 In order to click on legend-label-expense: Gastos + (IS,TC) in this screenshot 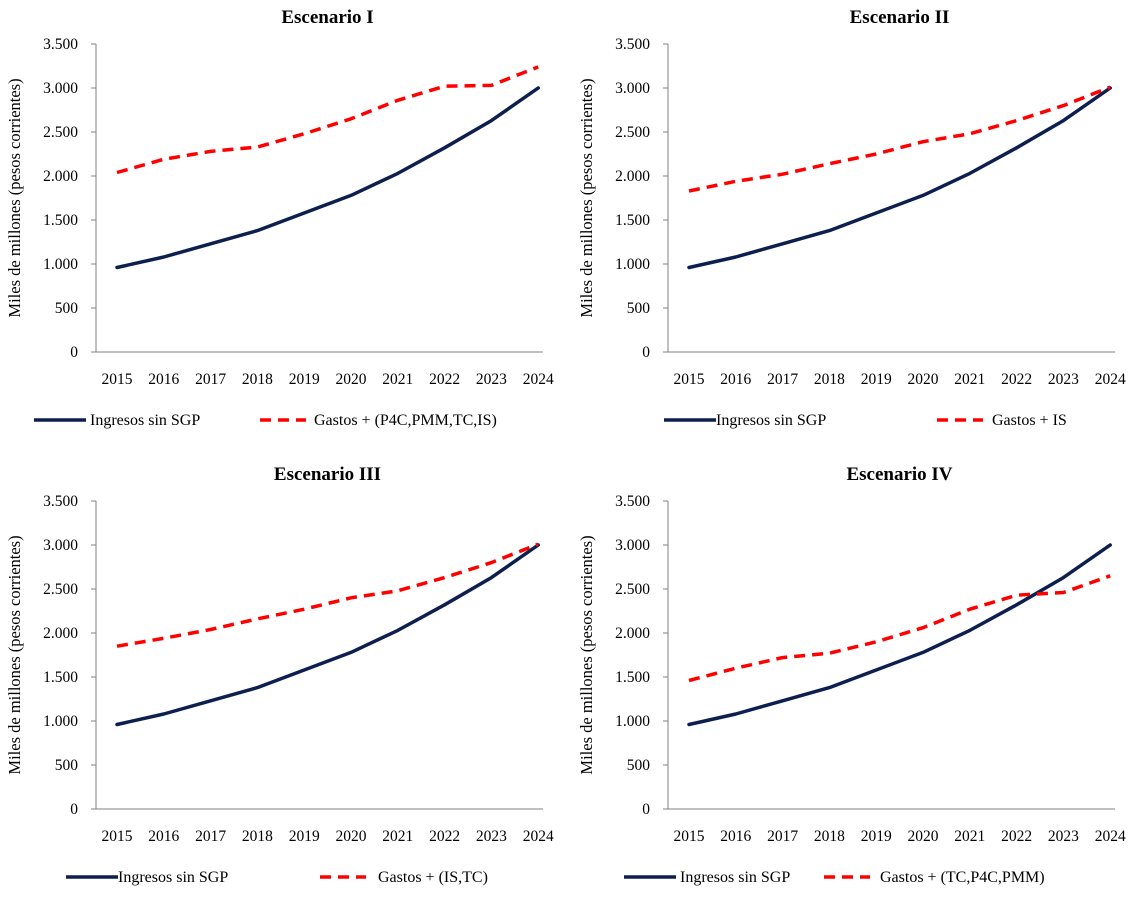, I will do `click(433, 877)`.